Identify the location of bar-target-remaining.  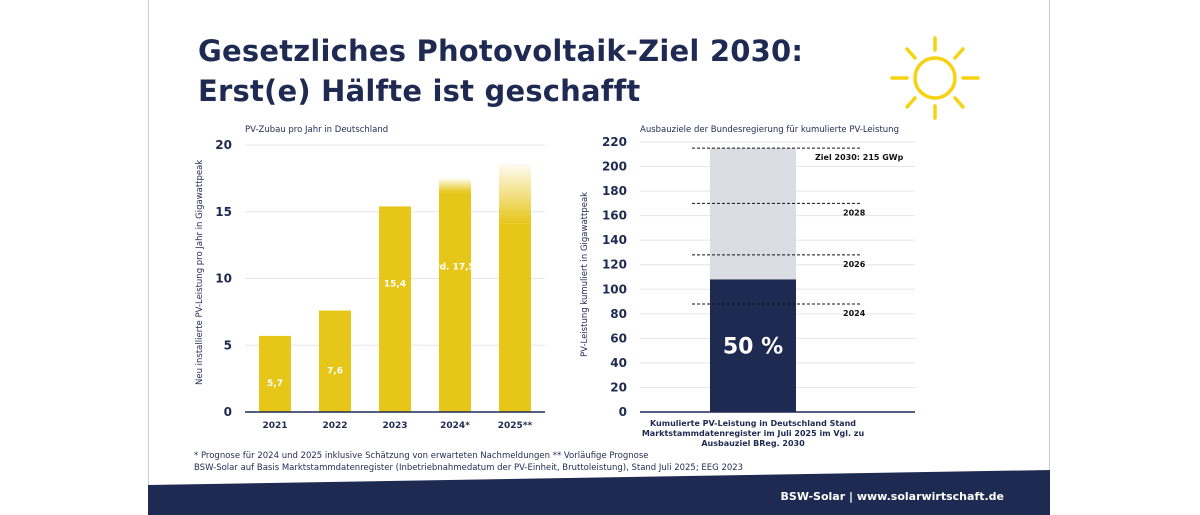
(753, 214).